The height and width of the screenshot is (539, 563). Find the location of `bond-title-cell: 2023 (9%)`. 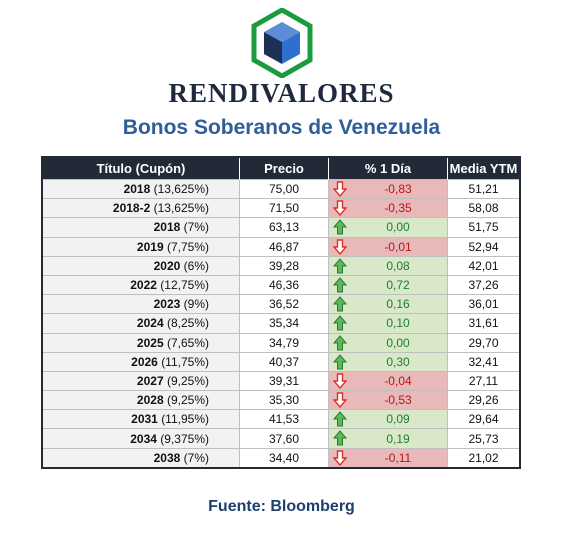

bond-title-cell: 2023 (9%) is located at coordinates (140, 304).